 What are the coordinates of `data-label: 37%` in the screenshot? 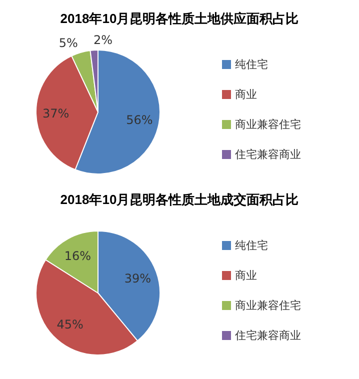 It's located at (56, 113).